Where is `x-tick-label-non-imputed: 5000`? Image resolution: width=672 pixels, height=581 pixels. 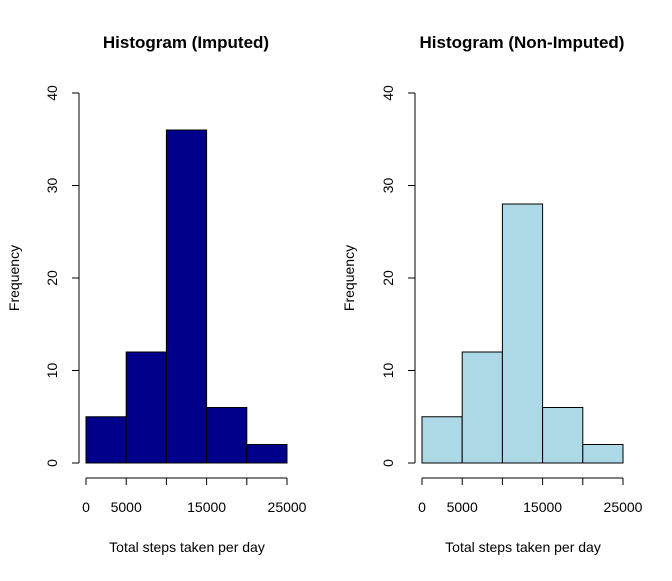 x-tick-label-non-imputed: 5000 is located at coordinates (462, 507).